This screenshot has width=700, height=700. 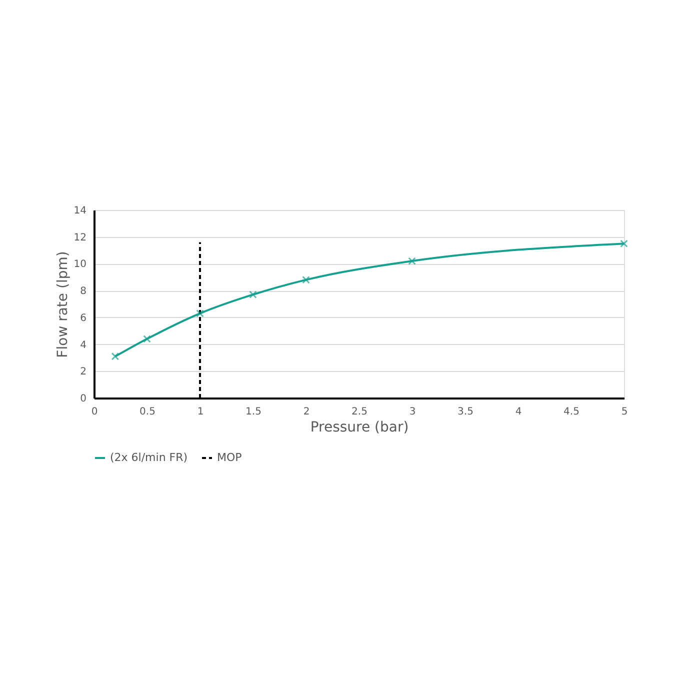 I want to click on x-tick-label: 0, so click(x=94, y=412).